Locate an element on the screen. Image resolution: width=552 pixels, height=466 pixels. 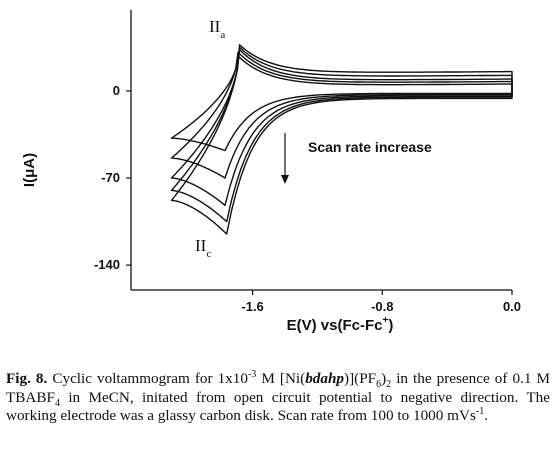
caption-exp-1: -3 is located at coordinates (252, 374).